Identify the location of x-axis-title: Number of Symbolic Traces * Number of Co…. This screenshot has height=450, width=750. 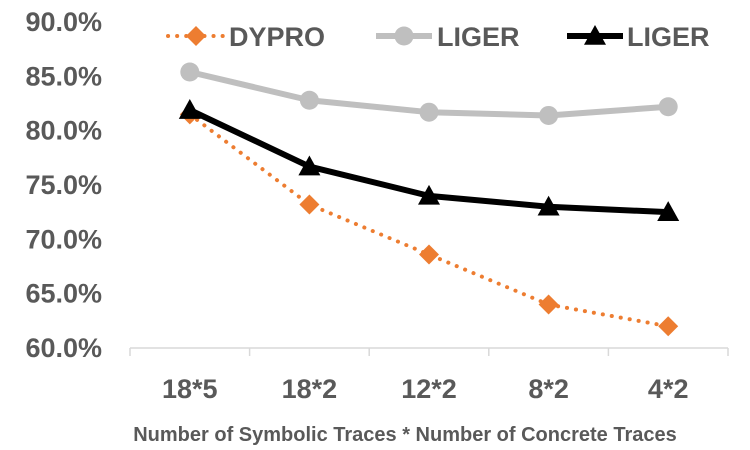
(405, 435).